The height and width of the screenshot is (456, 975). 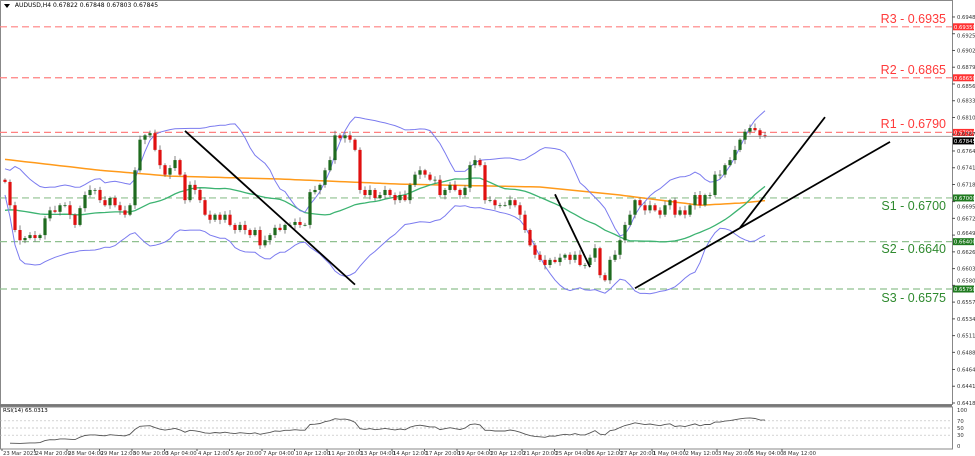 What do you see at coordinates (800, 453) in the screenshot?
I see `x-tick-label: 8 May 12:00` at bounding box center [800, 453].